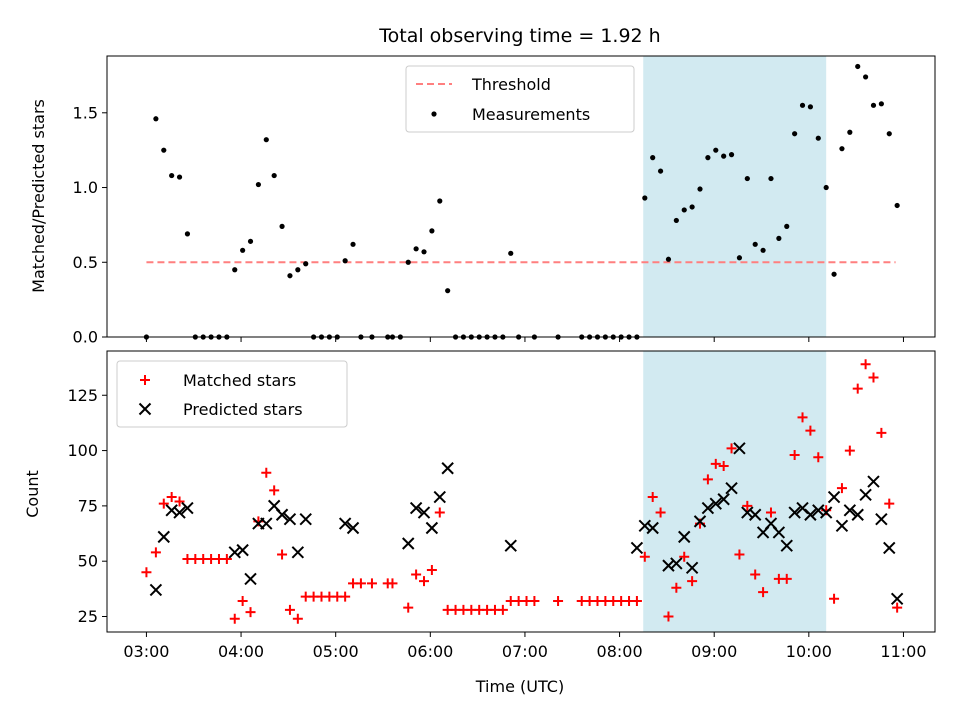 Image resolution: width=960 pixels, height=720 pixels. I want to click on top-highlight-span, so click(735, 196).